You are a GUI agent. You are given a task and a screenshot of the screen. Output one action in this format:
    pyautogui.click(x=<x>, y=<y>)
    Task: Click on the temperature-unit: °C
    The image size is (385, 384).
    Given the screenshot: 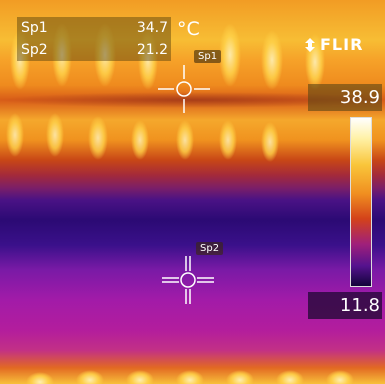 What is the action you would take?
    pyautogui.click(x=188, y=29)
    